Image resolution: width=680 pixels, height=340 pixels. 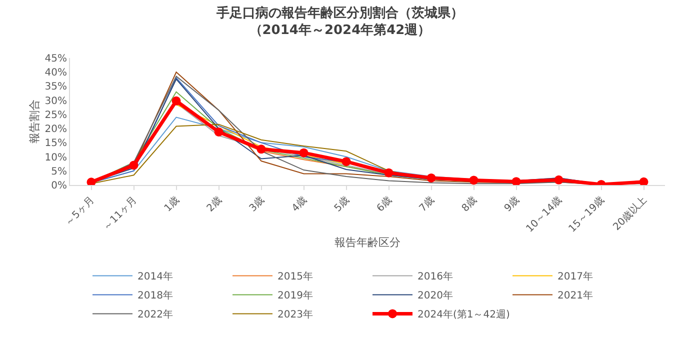 I want to click on legend-label: 2021年, so click(x=575, y=296).